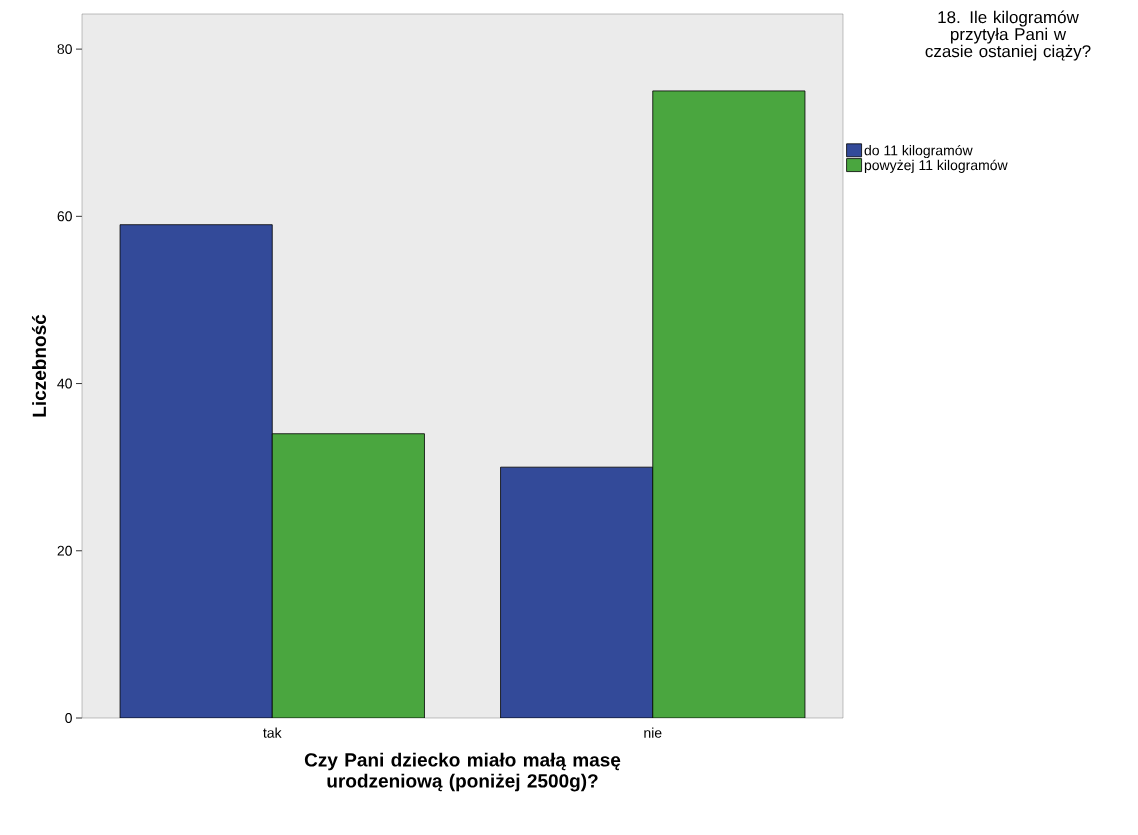  Describe the element at coordinates (64, 550) in the screenshot. I see `y-tick-label: 20` at that location.